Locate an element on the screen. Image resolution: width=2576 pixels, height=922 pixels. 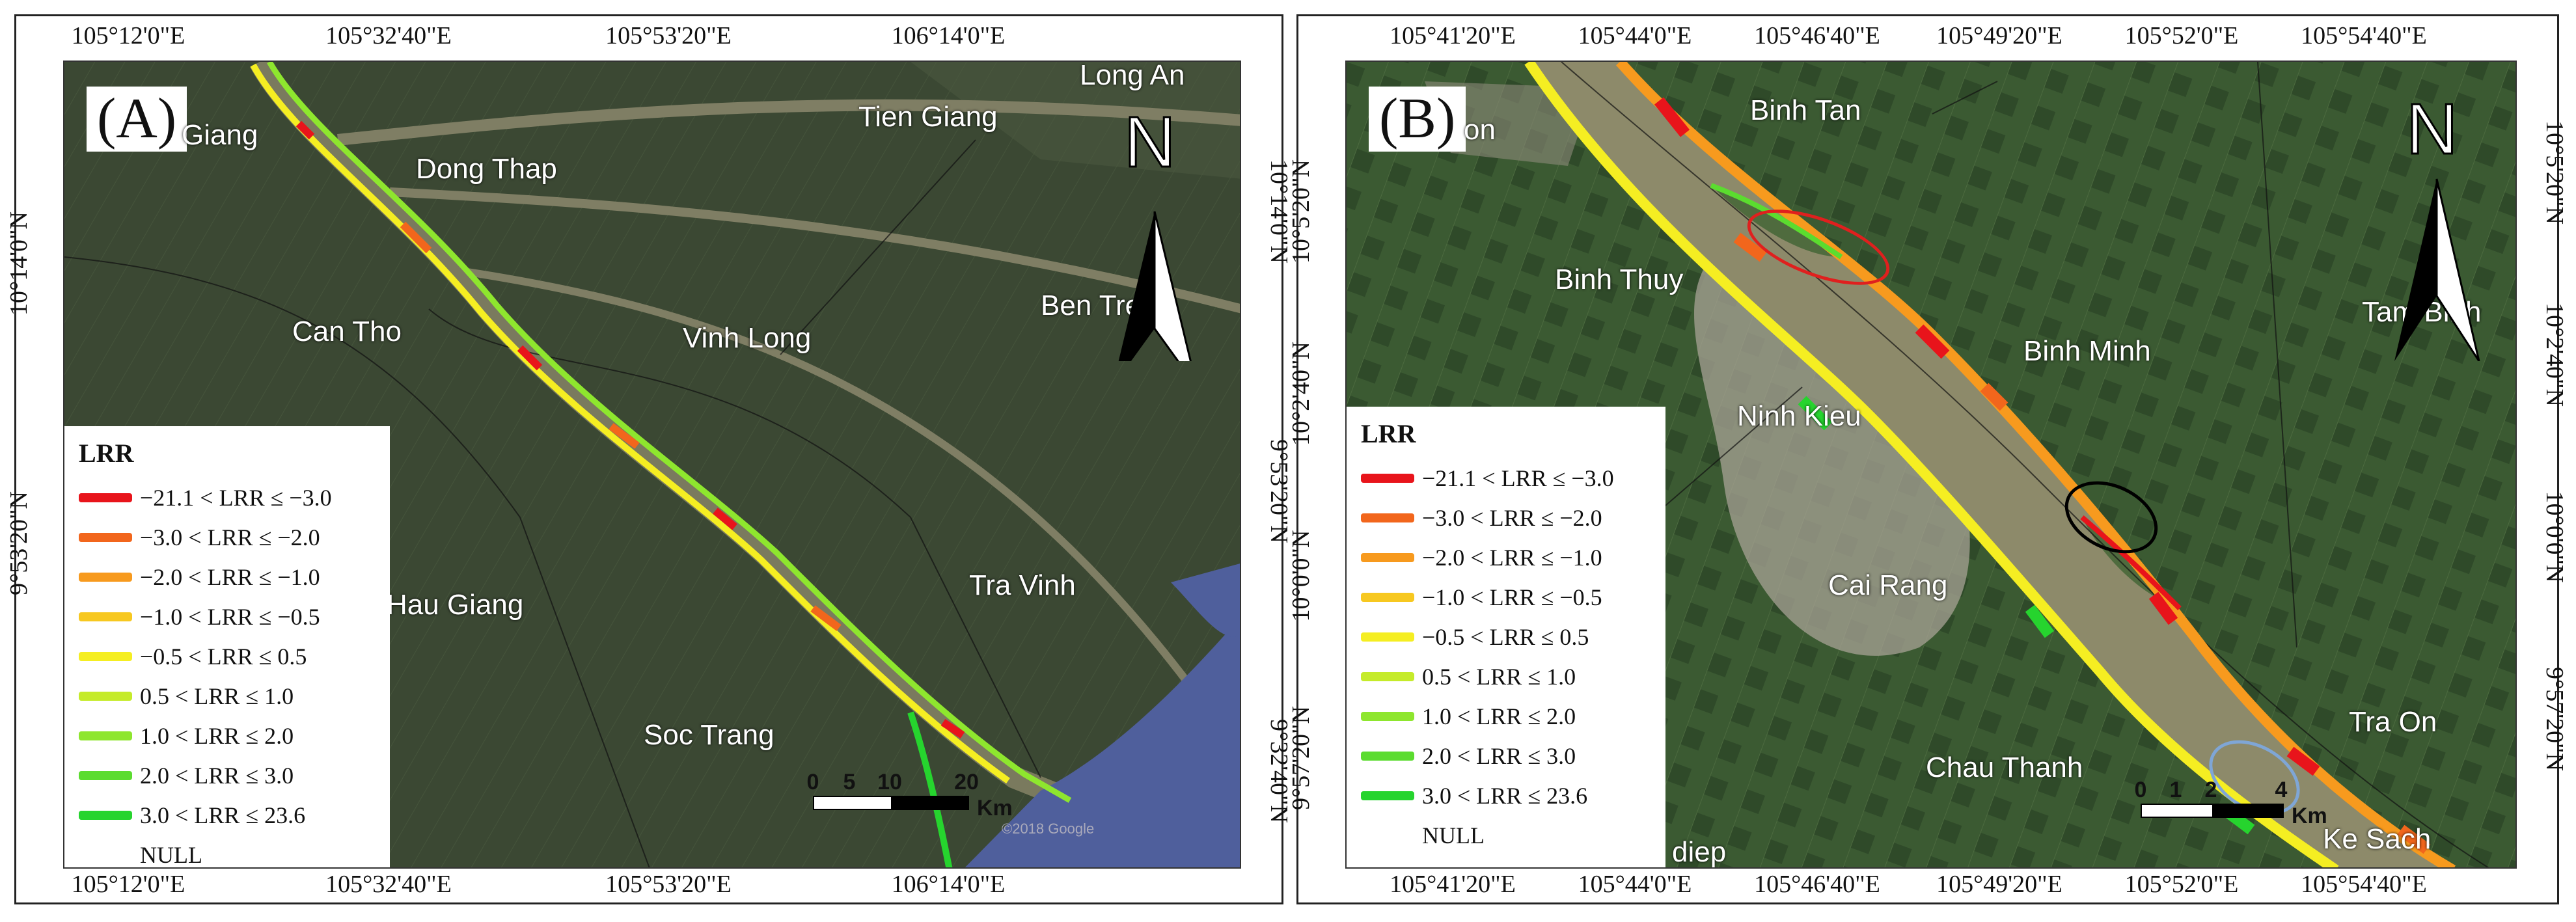
tick-left-b-3: 9°57'20"N is located at coordinates (1301, 758).